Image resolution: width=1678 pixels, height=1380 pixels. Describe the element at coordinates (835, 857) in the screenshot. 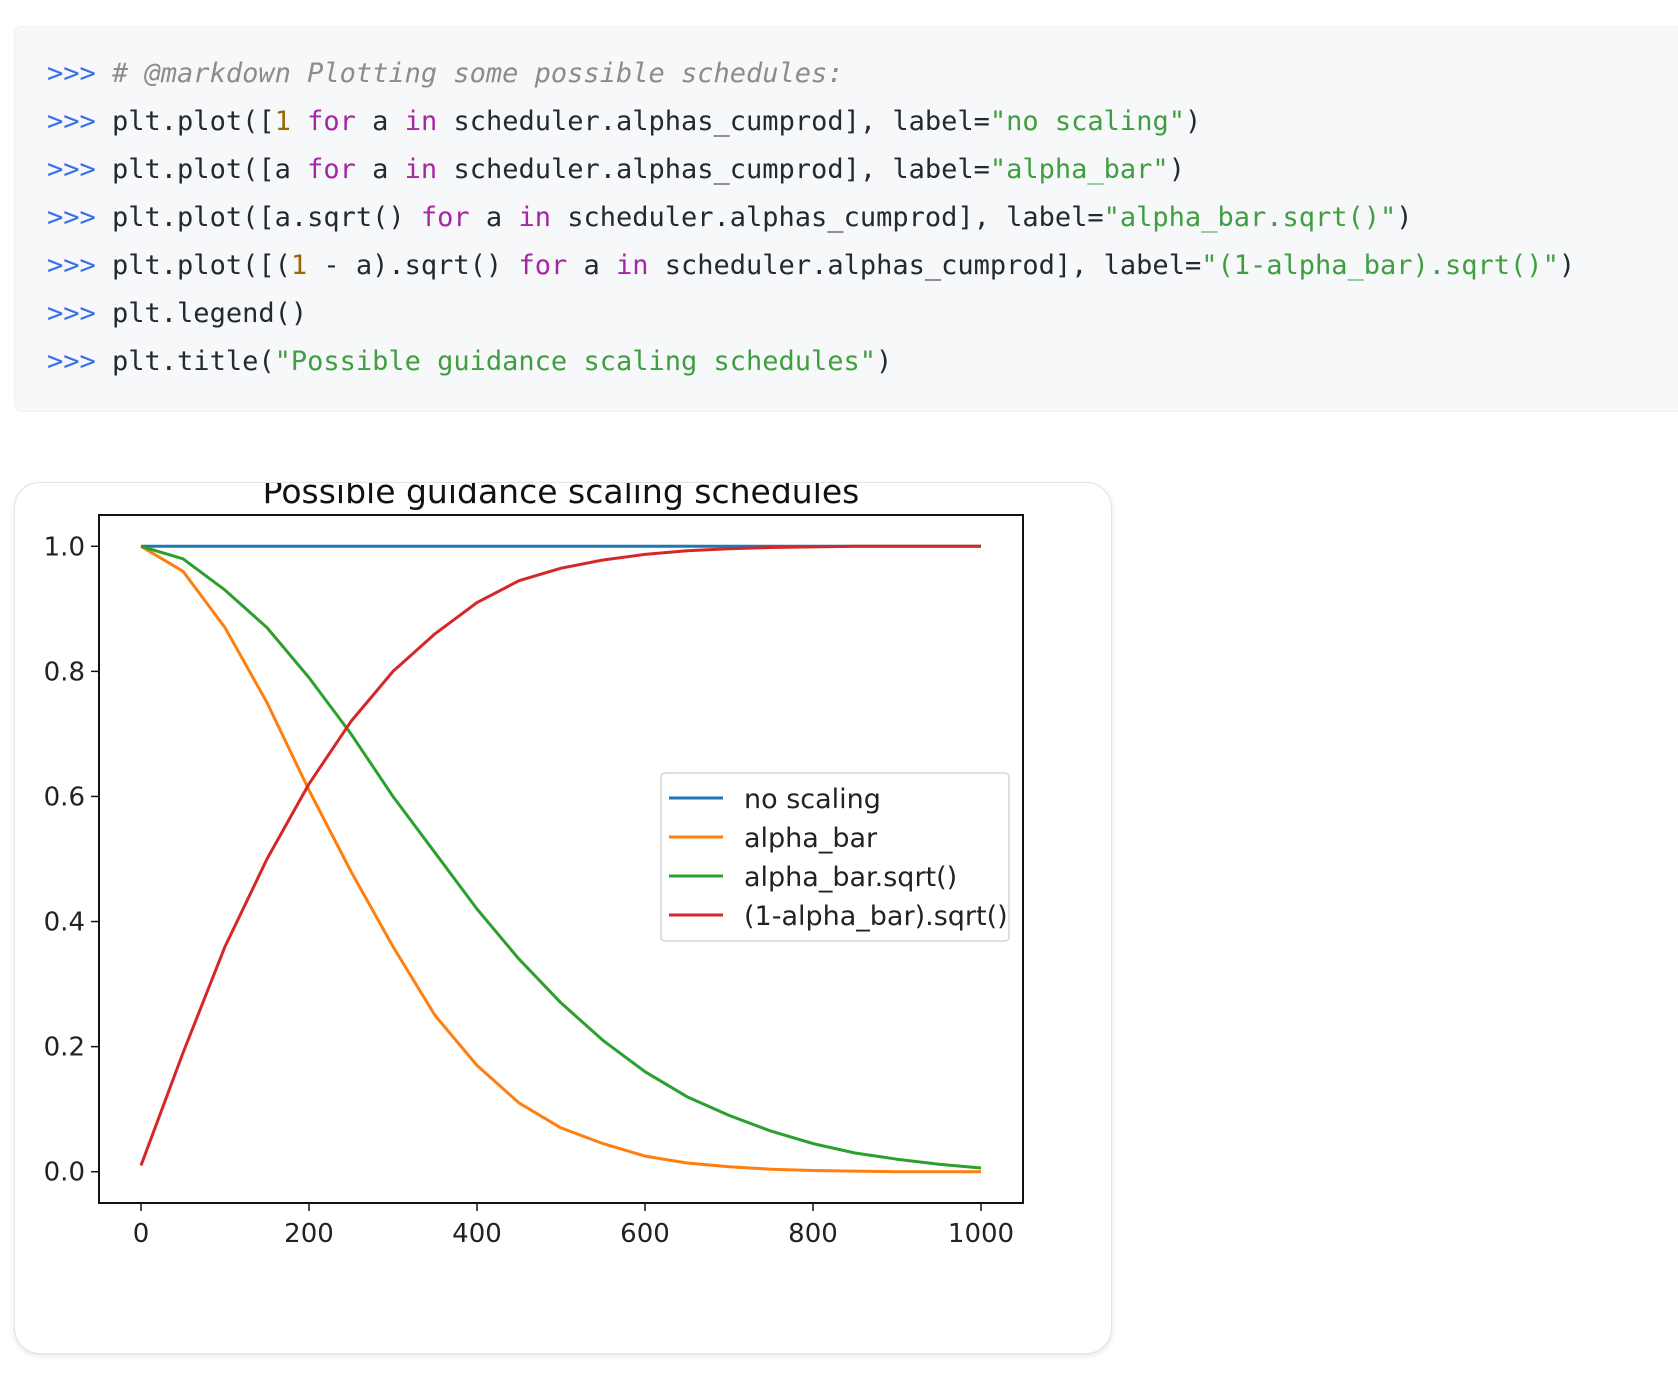

I see `legend-box` at that location.